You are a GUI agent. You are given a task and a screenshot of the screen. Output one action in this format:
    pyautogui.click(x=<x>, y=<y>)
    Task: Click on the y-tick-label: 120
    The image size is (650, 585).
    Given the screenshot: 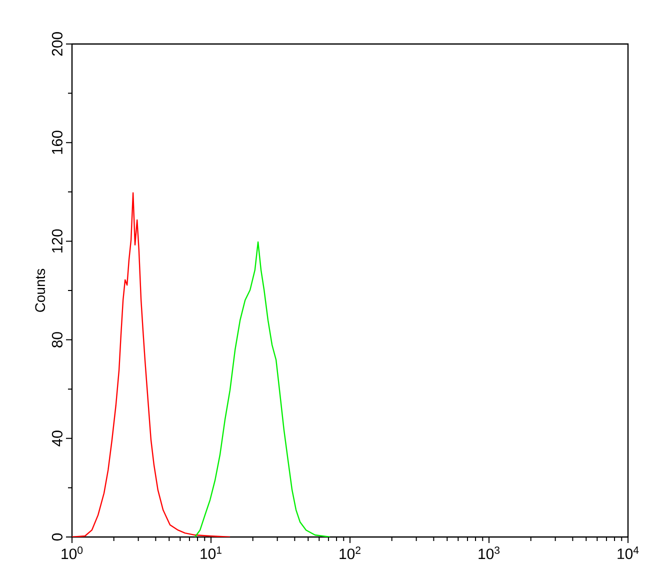 What is the action you would take?
    pyautogui.click(x=57, y=241)
    